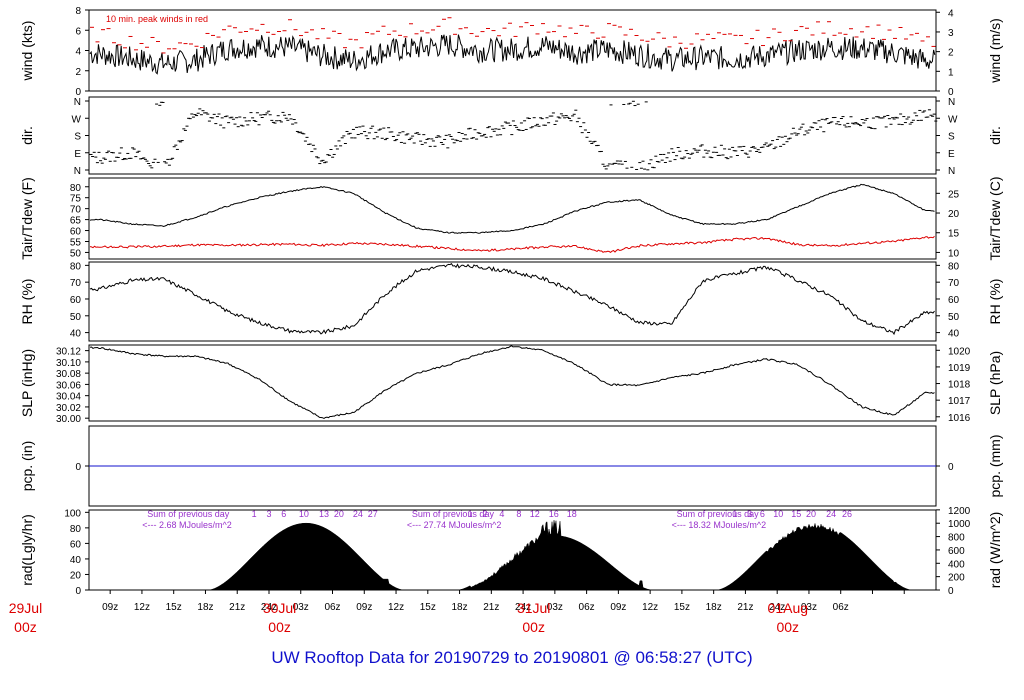  I want to click on y-axis-label: wind (kts), so click(27, 51).